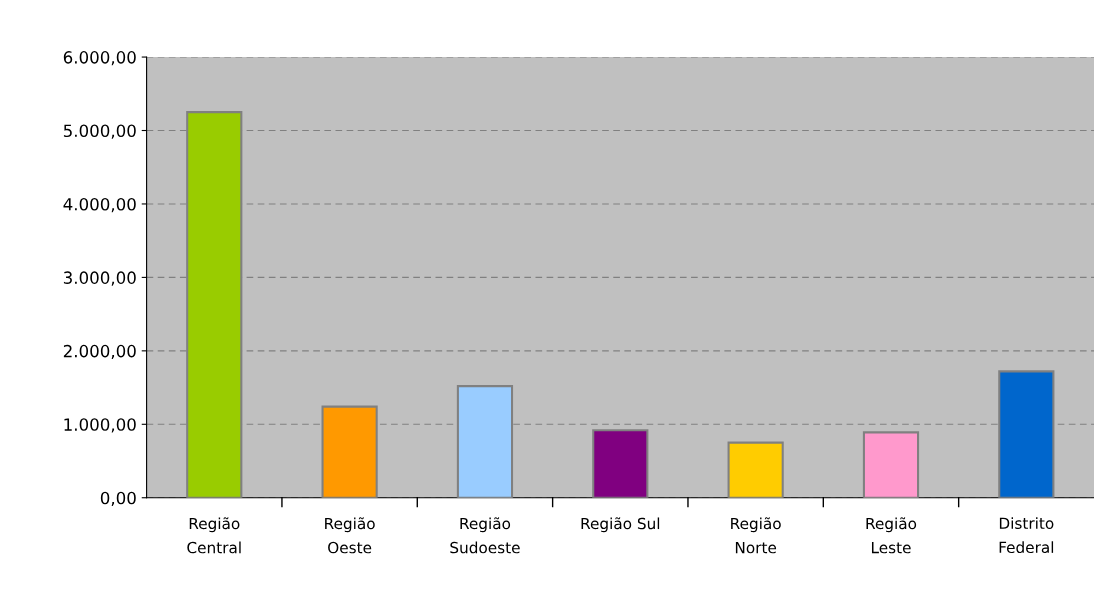 This screenshot has height=607, width=1094. I want to click on y-tick-label: 5.000,00, so click(99, 131).